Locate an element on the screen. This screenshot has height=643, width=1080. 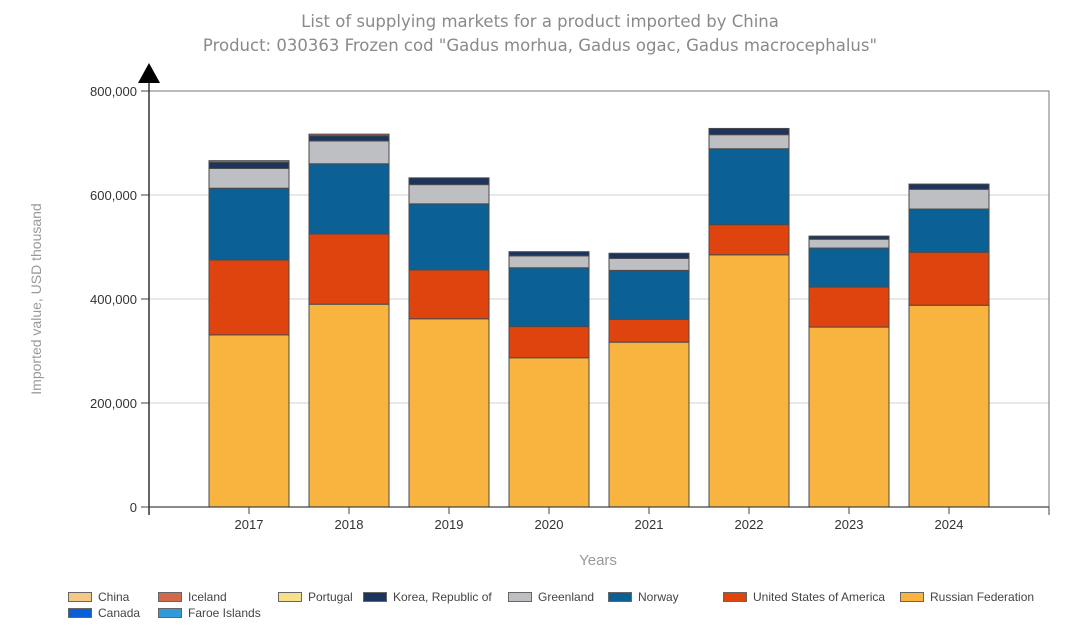
y-tick-label: 400,000 is located at coordinates (113, 299).